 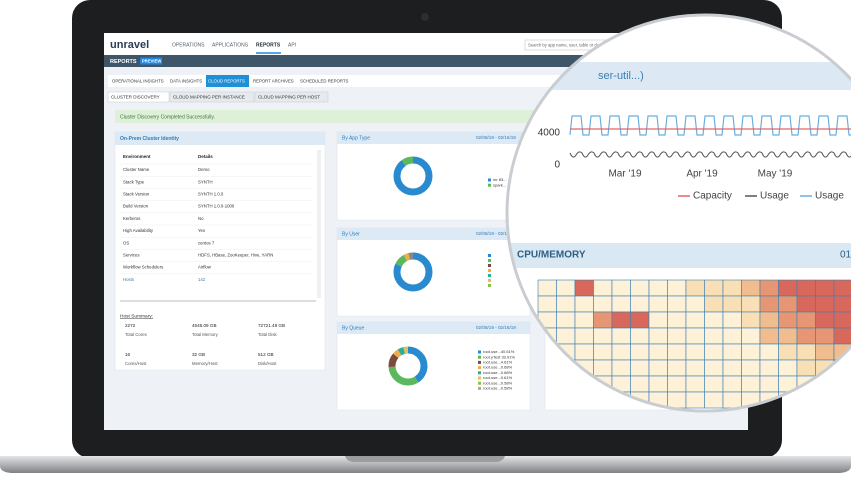 What do you see at coordinates (413, 176) in the screenshot?
I see `donut-segment` at bounding box center [413, 176].